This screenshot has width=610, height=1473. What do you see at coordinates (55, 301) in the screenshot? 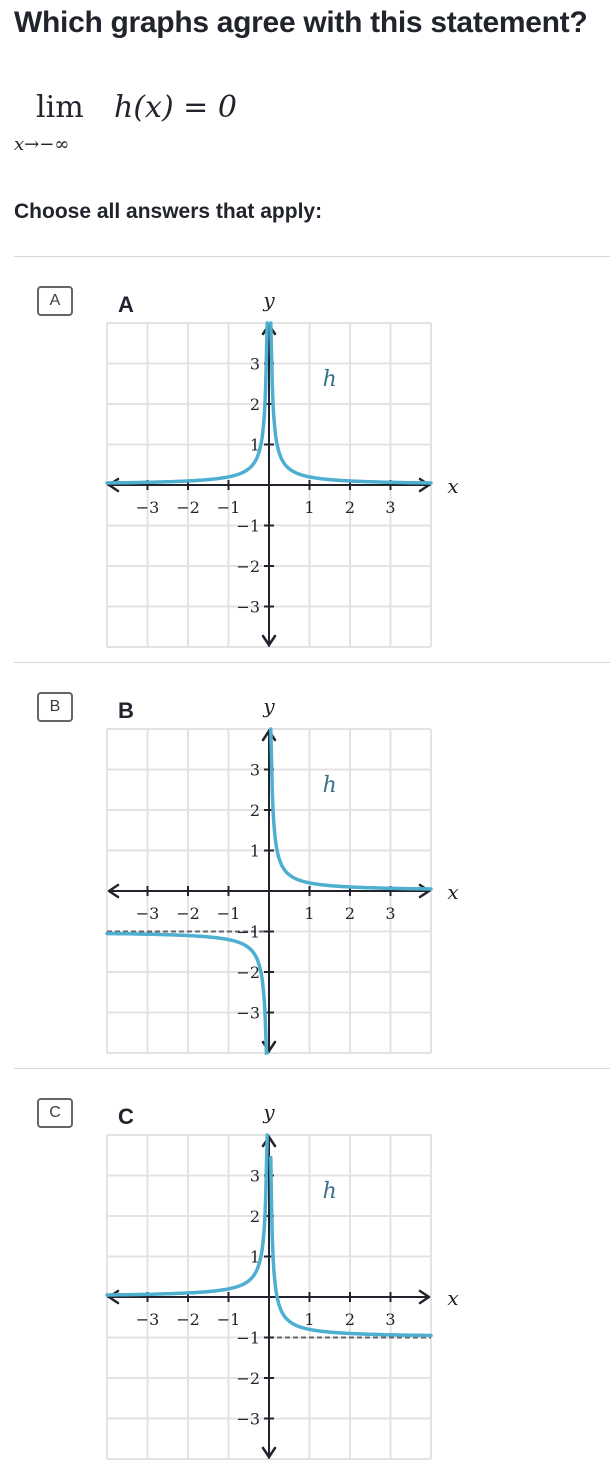
I see `choice-letter-box: A` at bounding box center [55, 301].